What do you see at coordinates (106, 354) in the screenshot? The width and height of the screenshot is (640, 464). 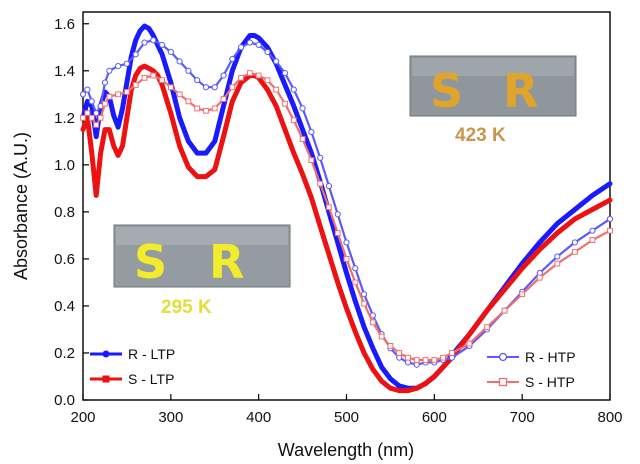 I see `legend-marker-r-ltp` at bounding box center [106, 354].